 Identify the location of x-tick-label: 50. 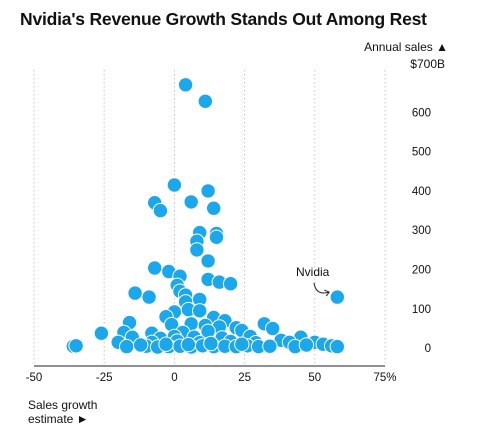
(314, 378).